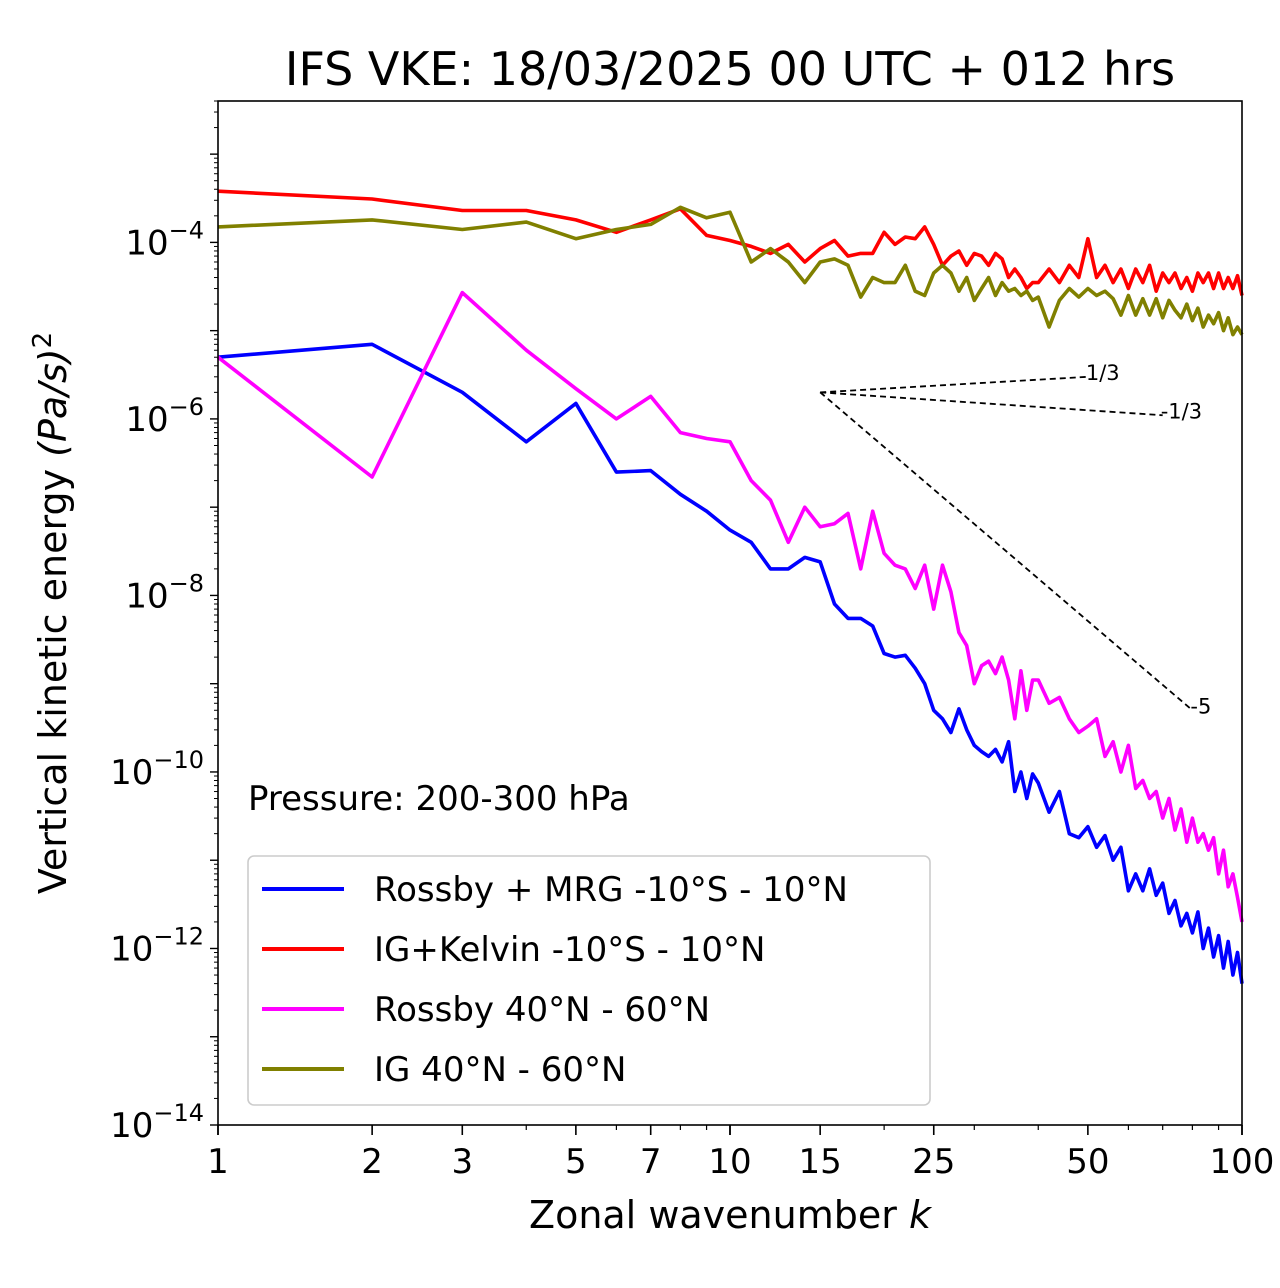 The image size is (1280, 1288). I want to click on x-axis-label: Zonal wavenumber k, so click(731, 1215).